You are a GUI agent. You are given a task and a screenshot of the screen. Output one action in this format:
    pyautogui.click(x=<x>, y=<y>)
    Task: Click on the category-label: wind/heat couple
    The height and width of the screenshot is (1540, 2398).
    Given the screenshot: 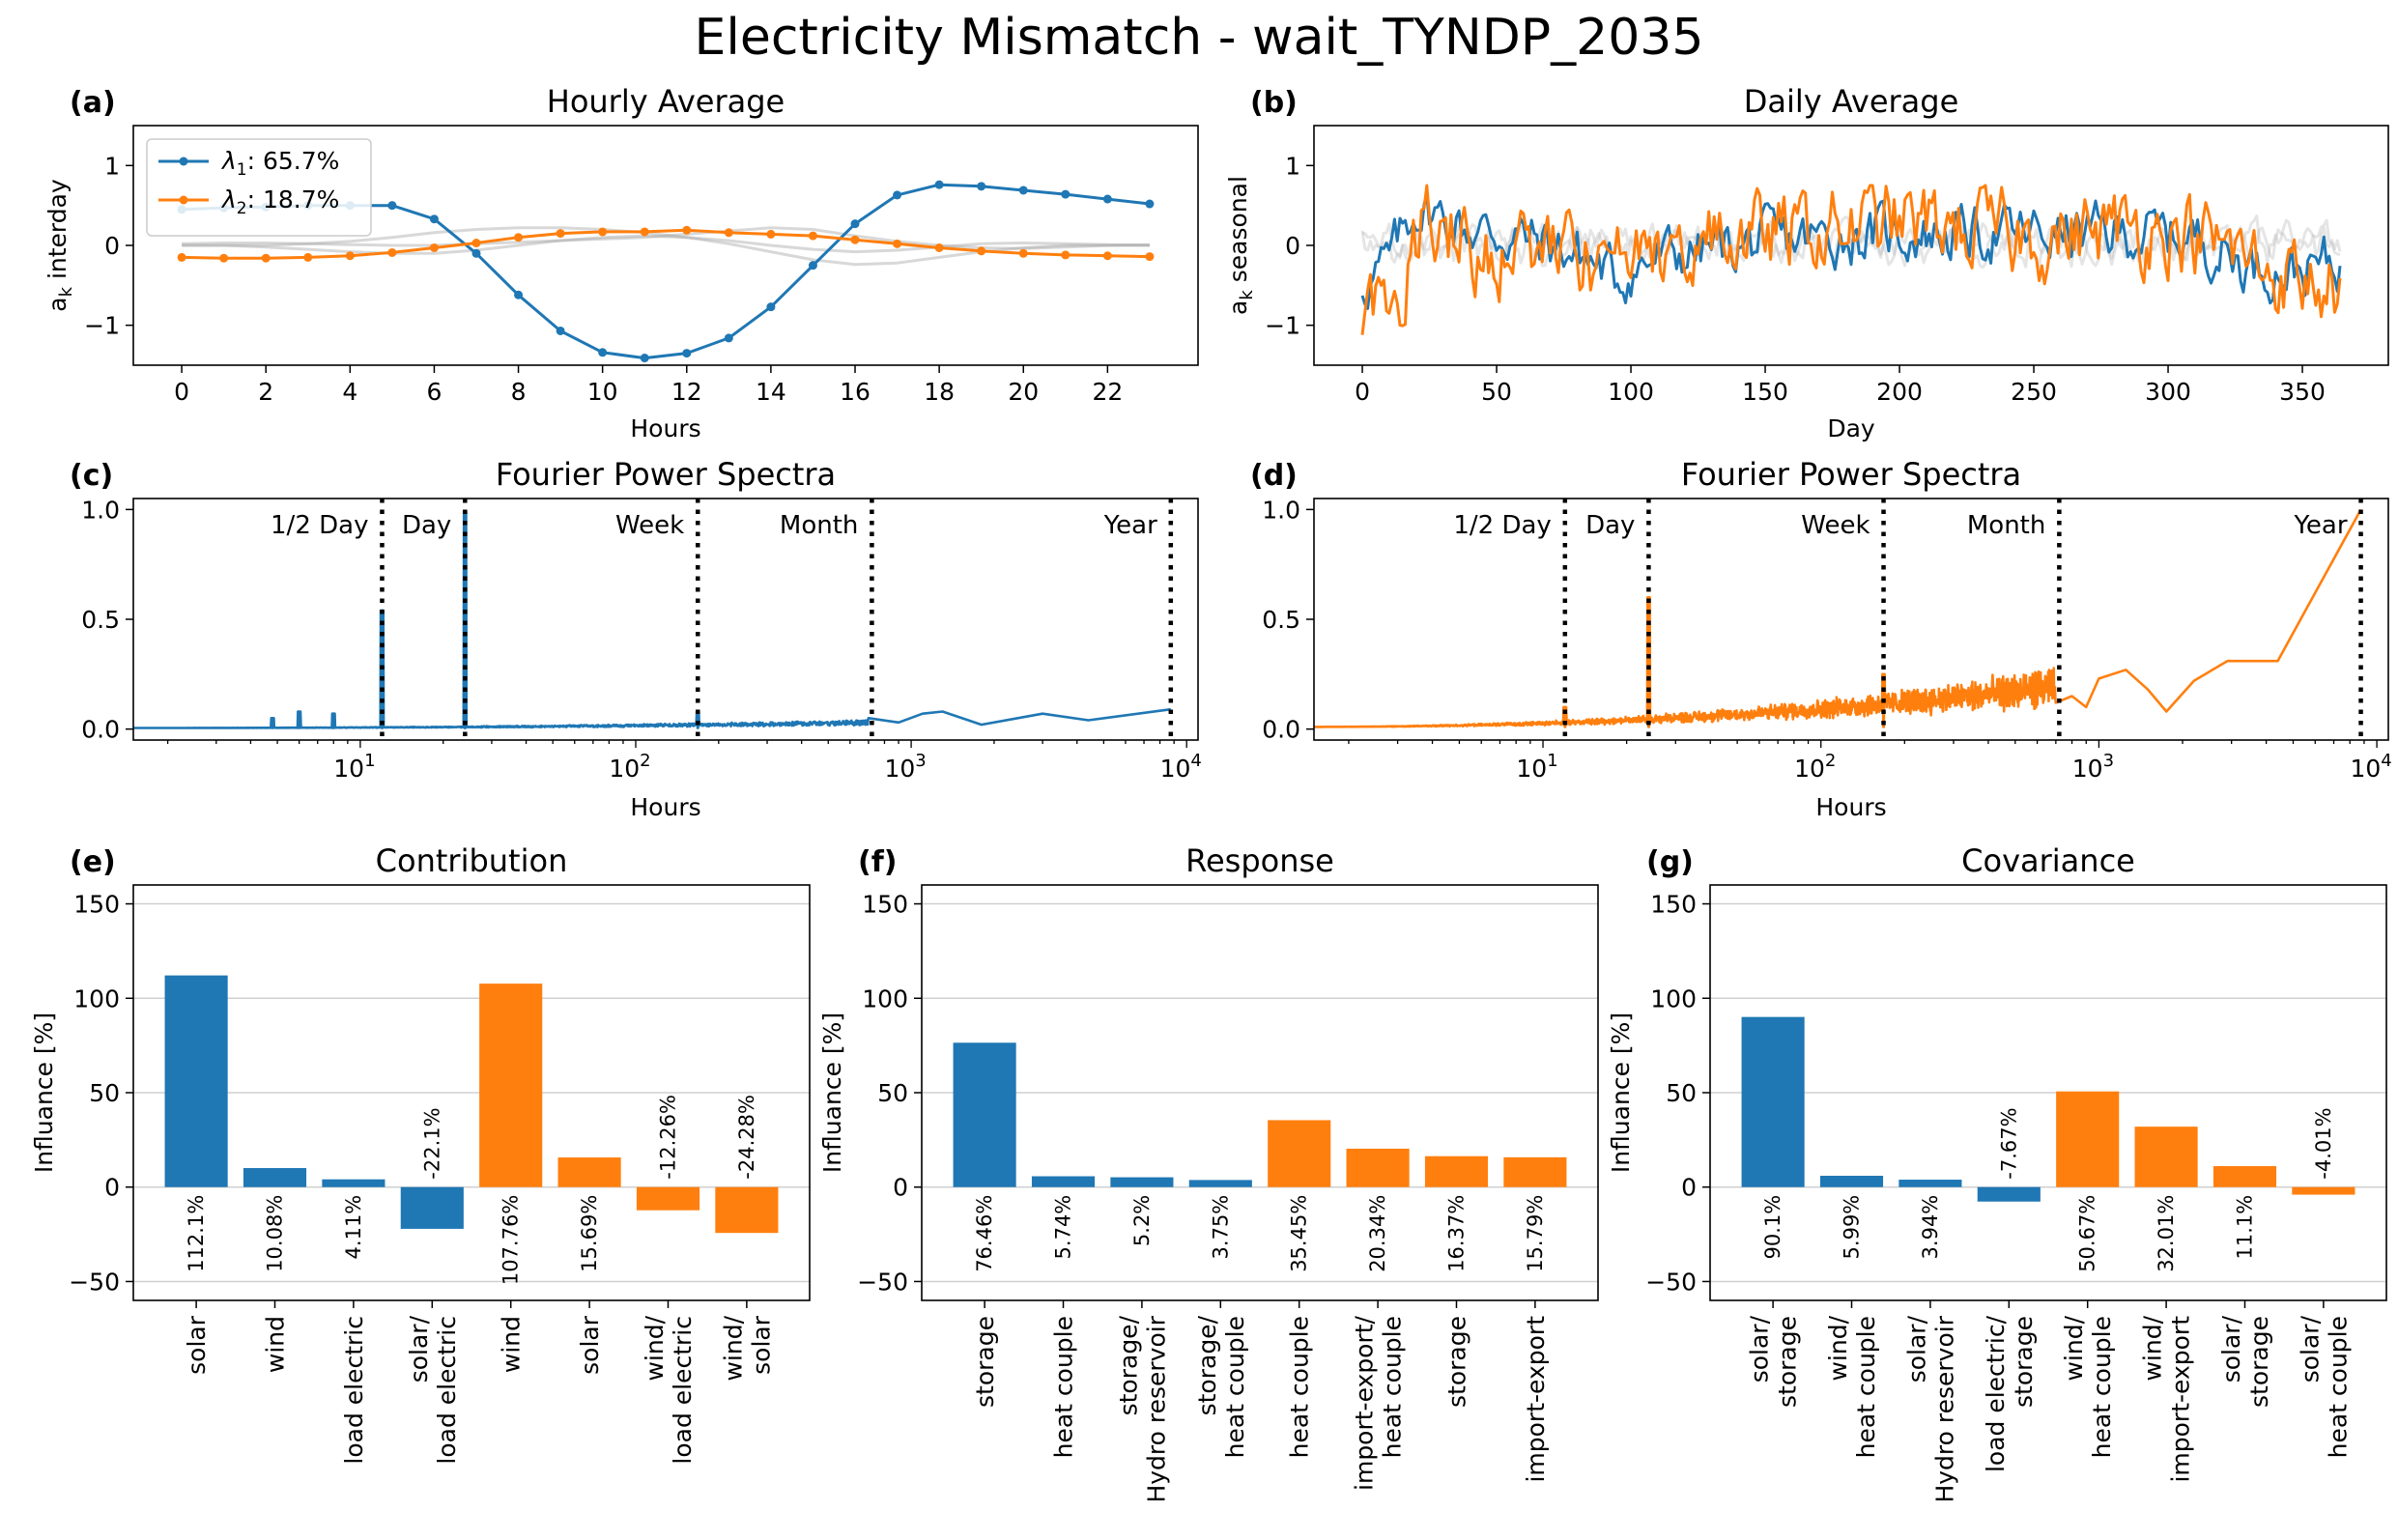 What is the action you would take?
    pyautogui.click(x=1852, y=1386)
    